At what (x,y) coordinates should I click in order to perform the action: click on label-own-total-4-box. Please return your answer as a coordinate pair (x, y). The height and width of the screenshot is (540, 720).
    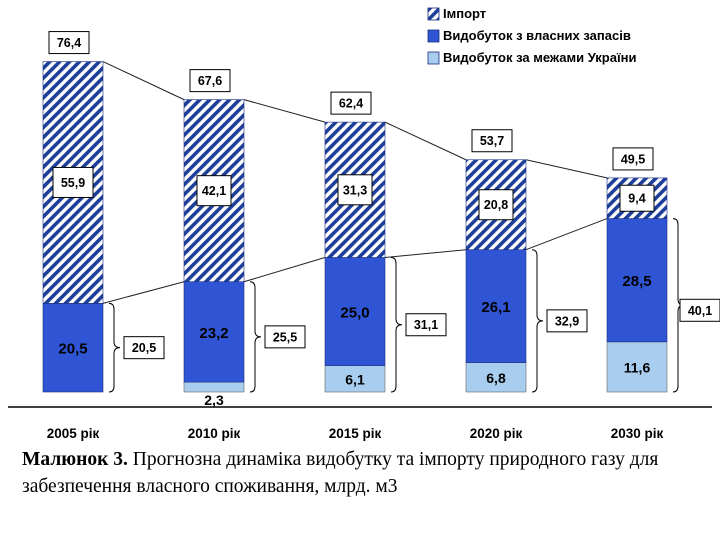
    Looking at the image, I should click on (699, 310).